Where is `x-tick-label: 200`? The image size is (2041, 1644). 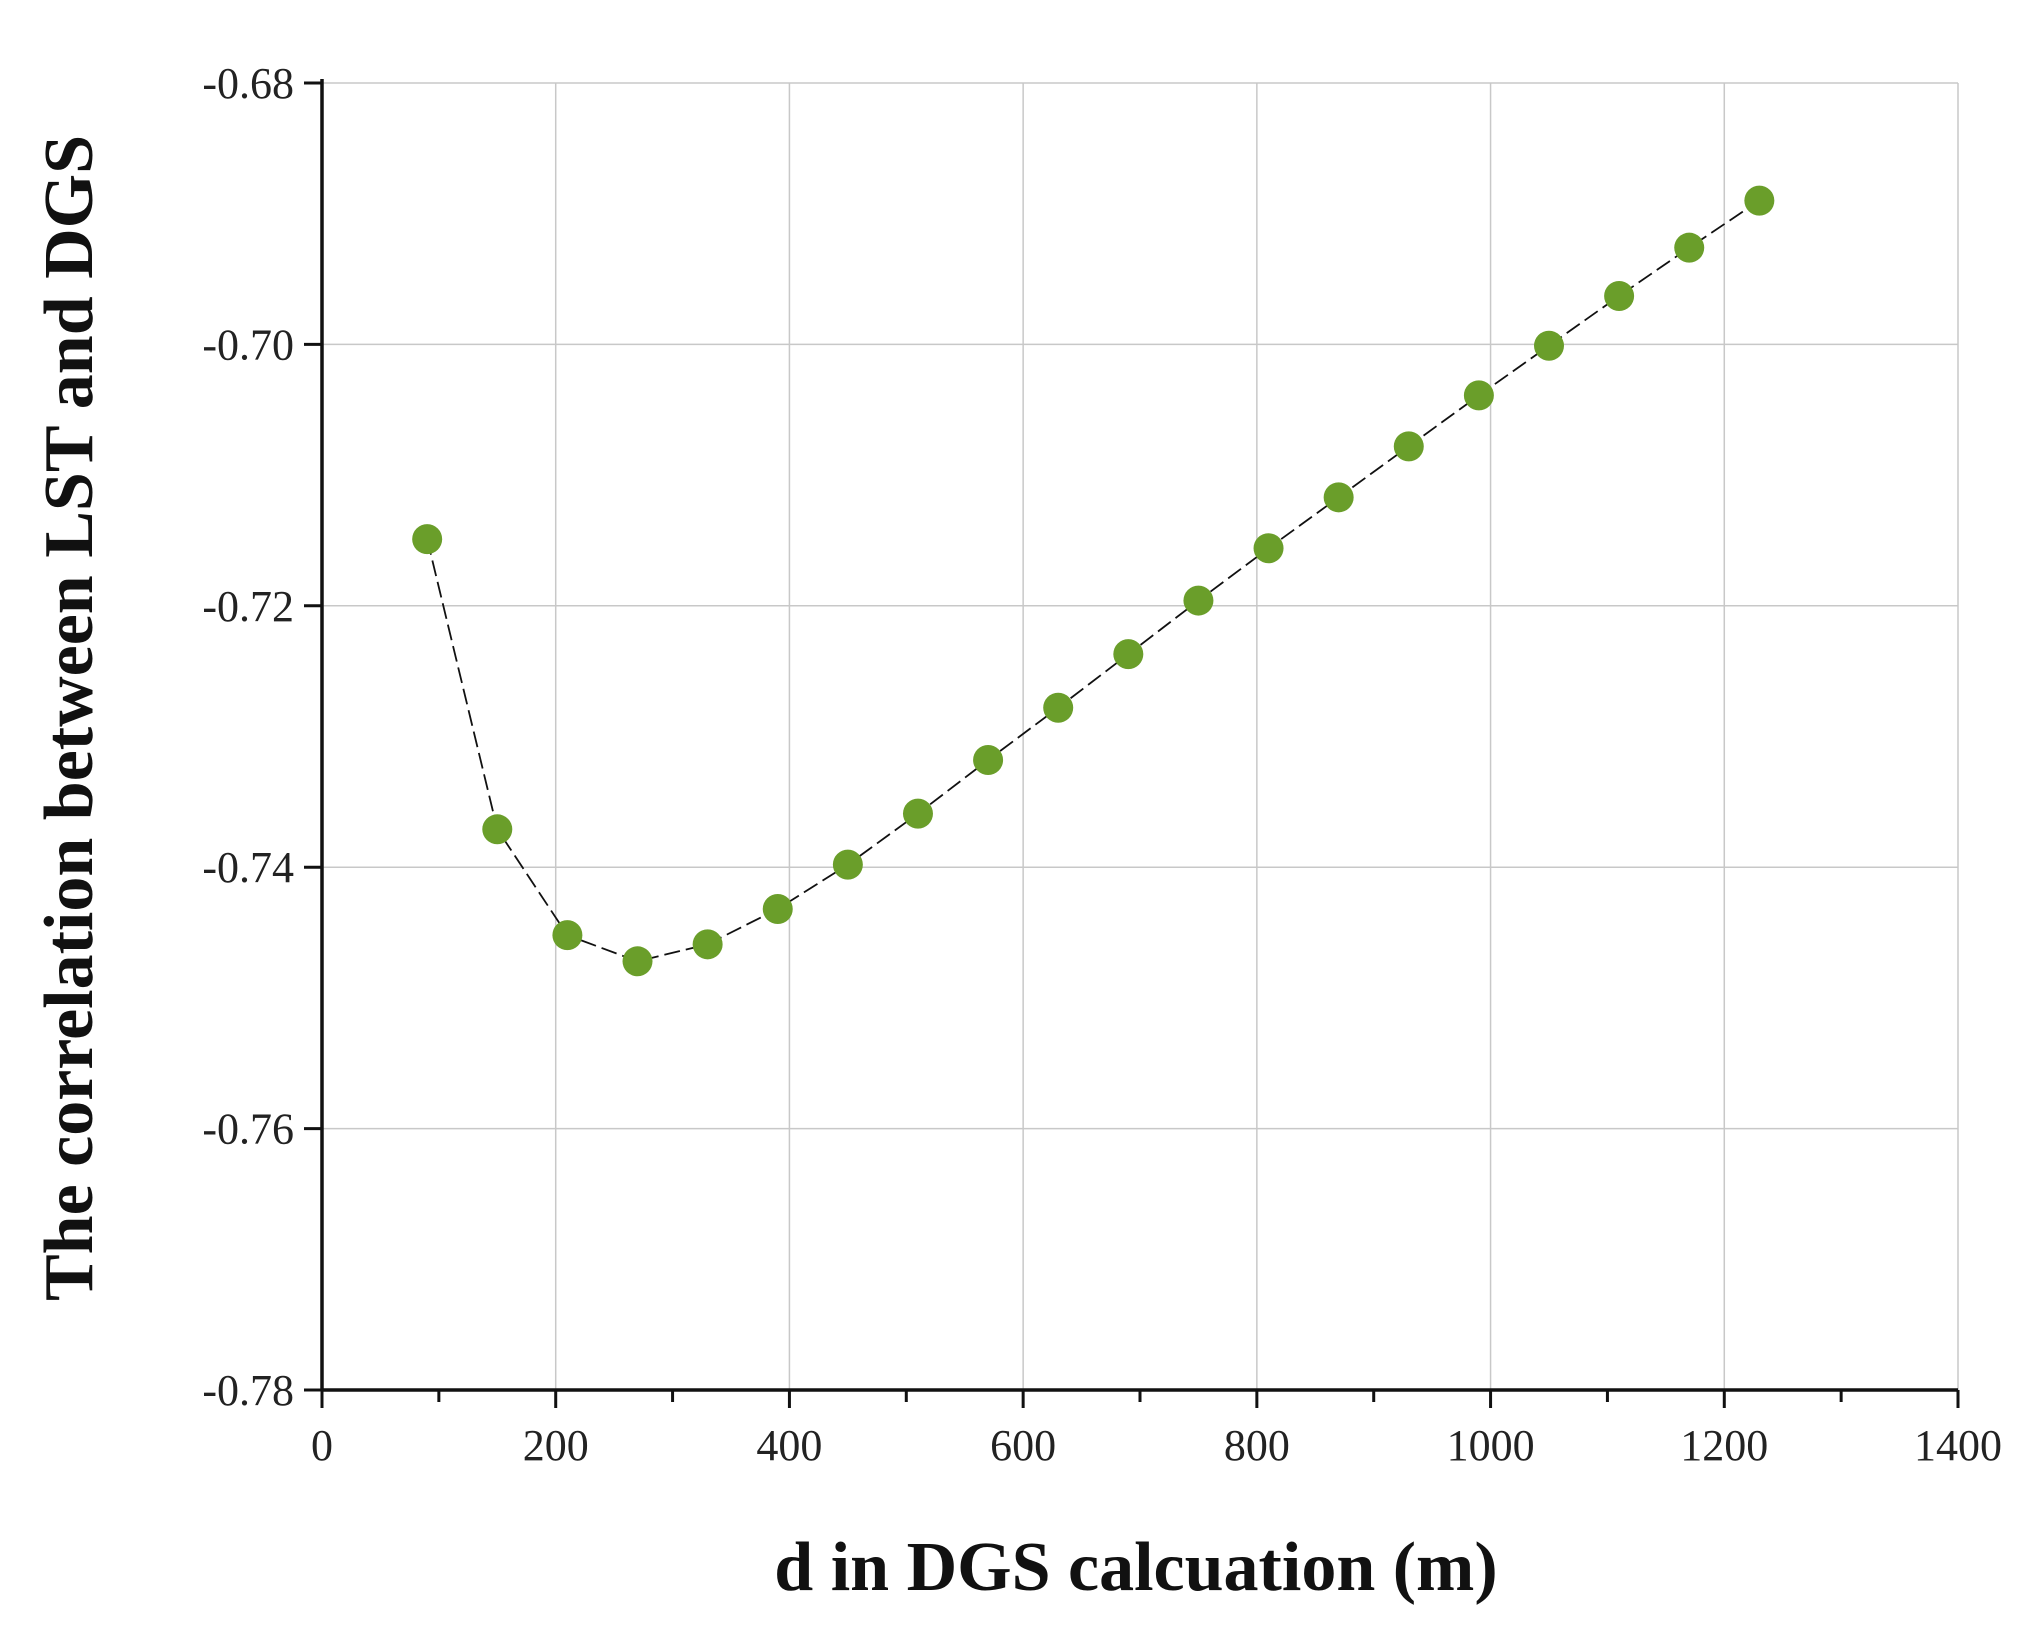 x-tick-label: 200 is located at coordinates (556, 1445).